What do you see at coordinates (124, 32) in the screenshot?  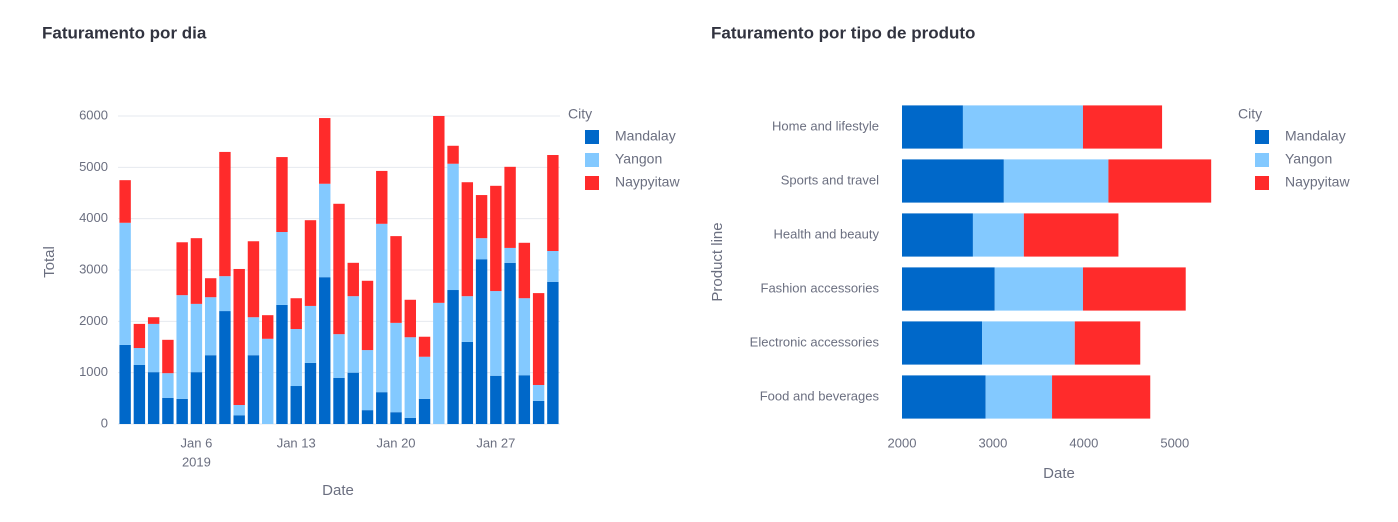 I see `chart-title: Faturamento por dia` at bounding box center [124, 32].